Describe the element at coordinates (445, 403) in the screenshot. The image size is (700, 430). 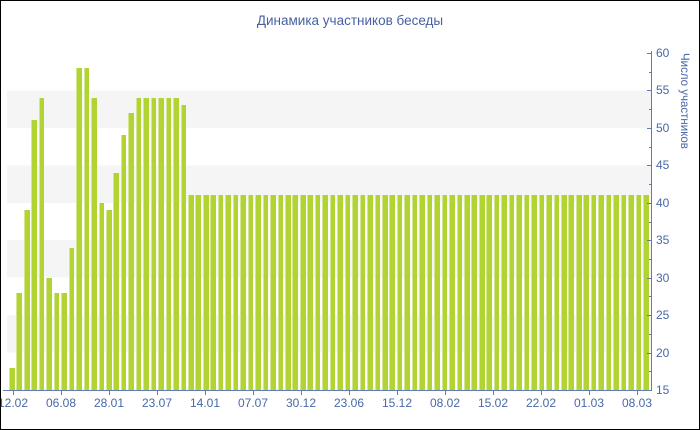
I see `x-axis-label: 08.02` at that location.